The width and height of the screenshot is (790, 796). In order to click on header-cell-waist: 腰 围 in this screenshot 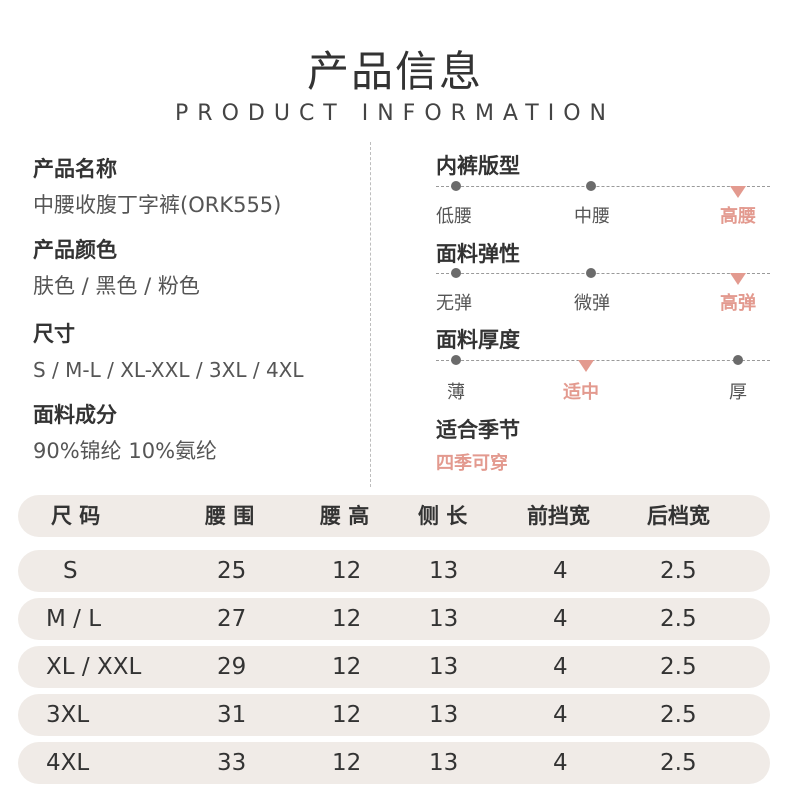, I will do `click(230, 516)`.